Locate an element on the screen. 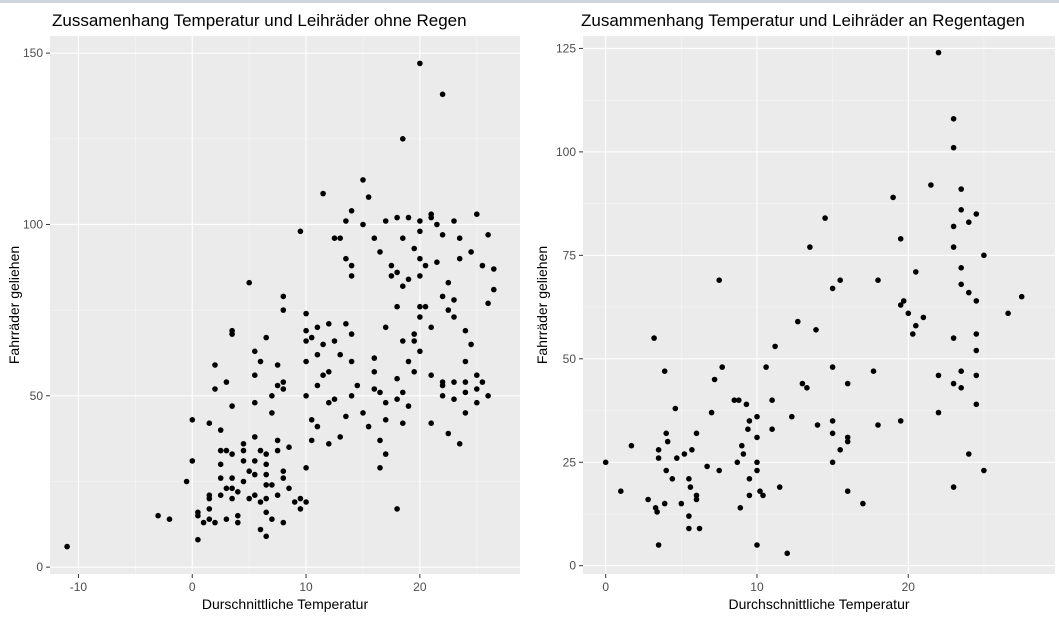 The image size is (1059, 628). x-tick-label: -10 is located at coordinates (79, 587).